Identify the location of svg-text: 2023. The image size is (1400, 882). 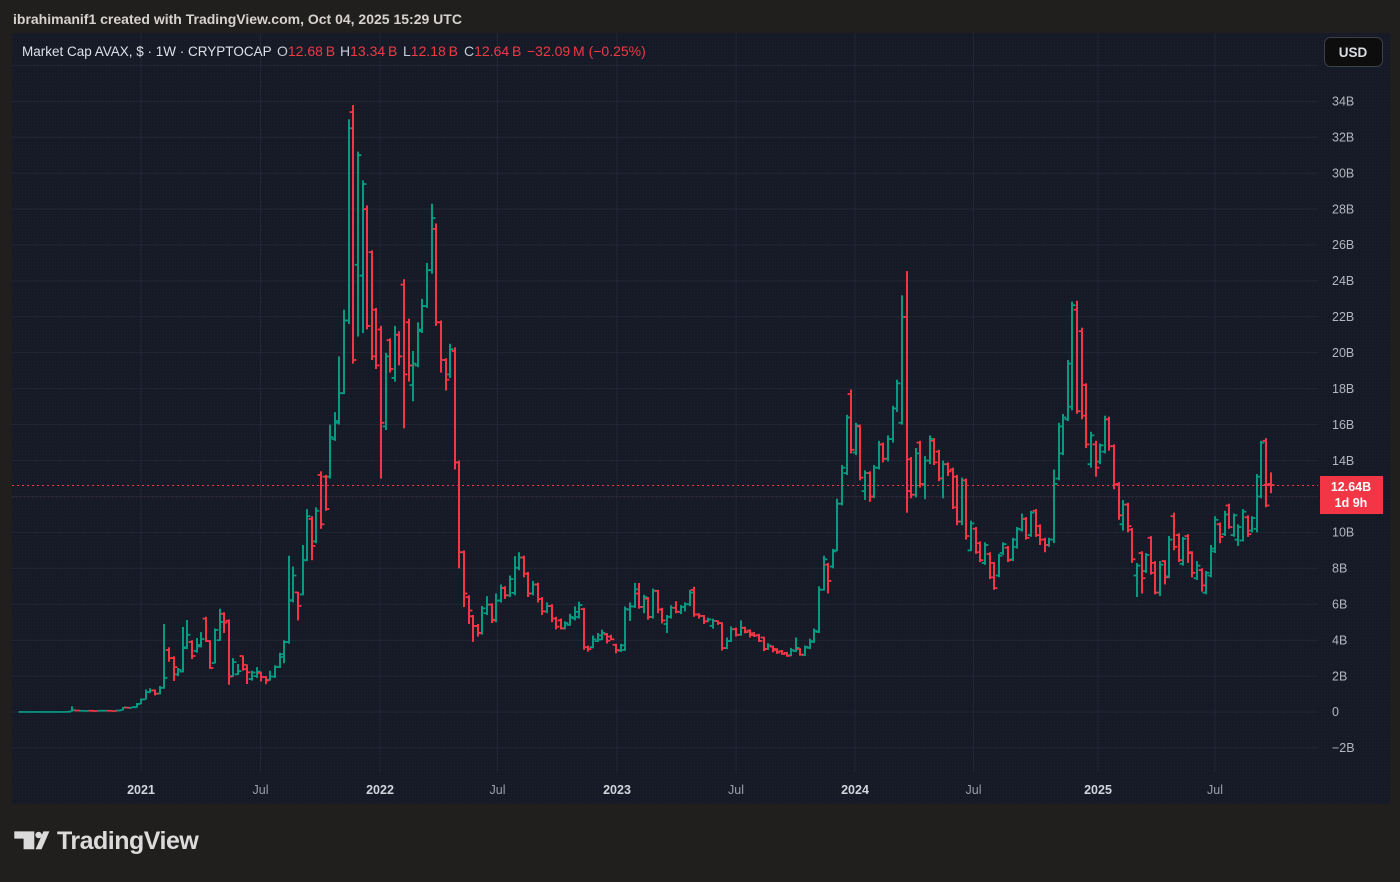
(617, 790).